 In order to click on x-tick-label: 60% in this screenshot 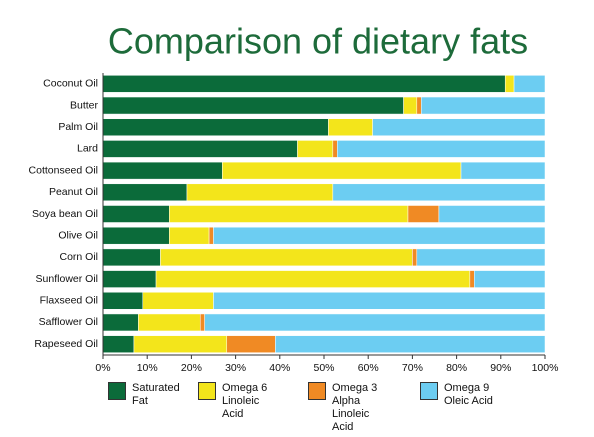, I will do `click(368, 368)`.